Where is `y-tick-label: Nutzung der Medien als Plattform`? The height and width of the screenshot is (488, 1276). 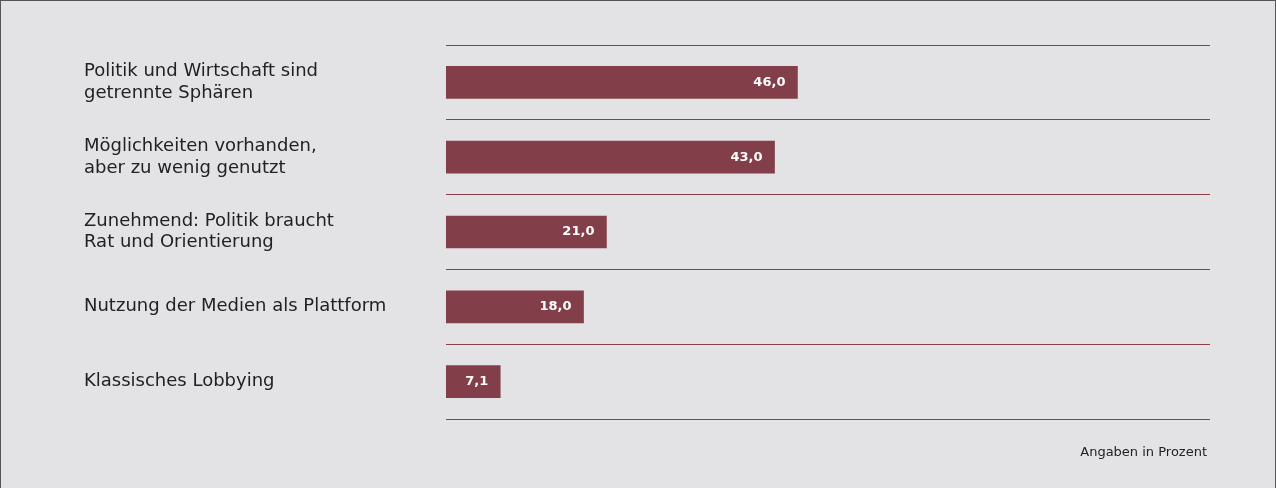 y-tick-label: Nutzung der Medien als Plattform is located at coordinates (235, 305).